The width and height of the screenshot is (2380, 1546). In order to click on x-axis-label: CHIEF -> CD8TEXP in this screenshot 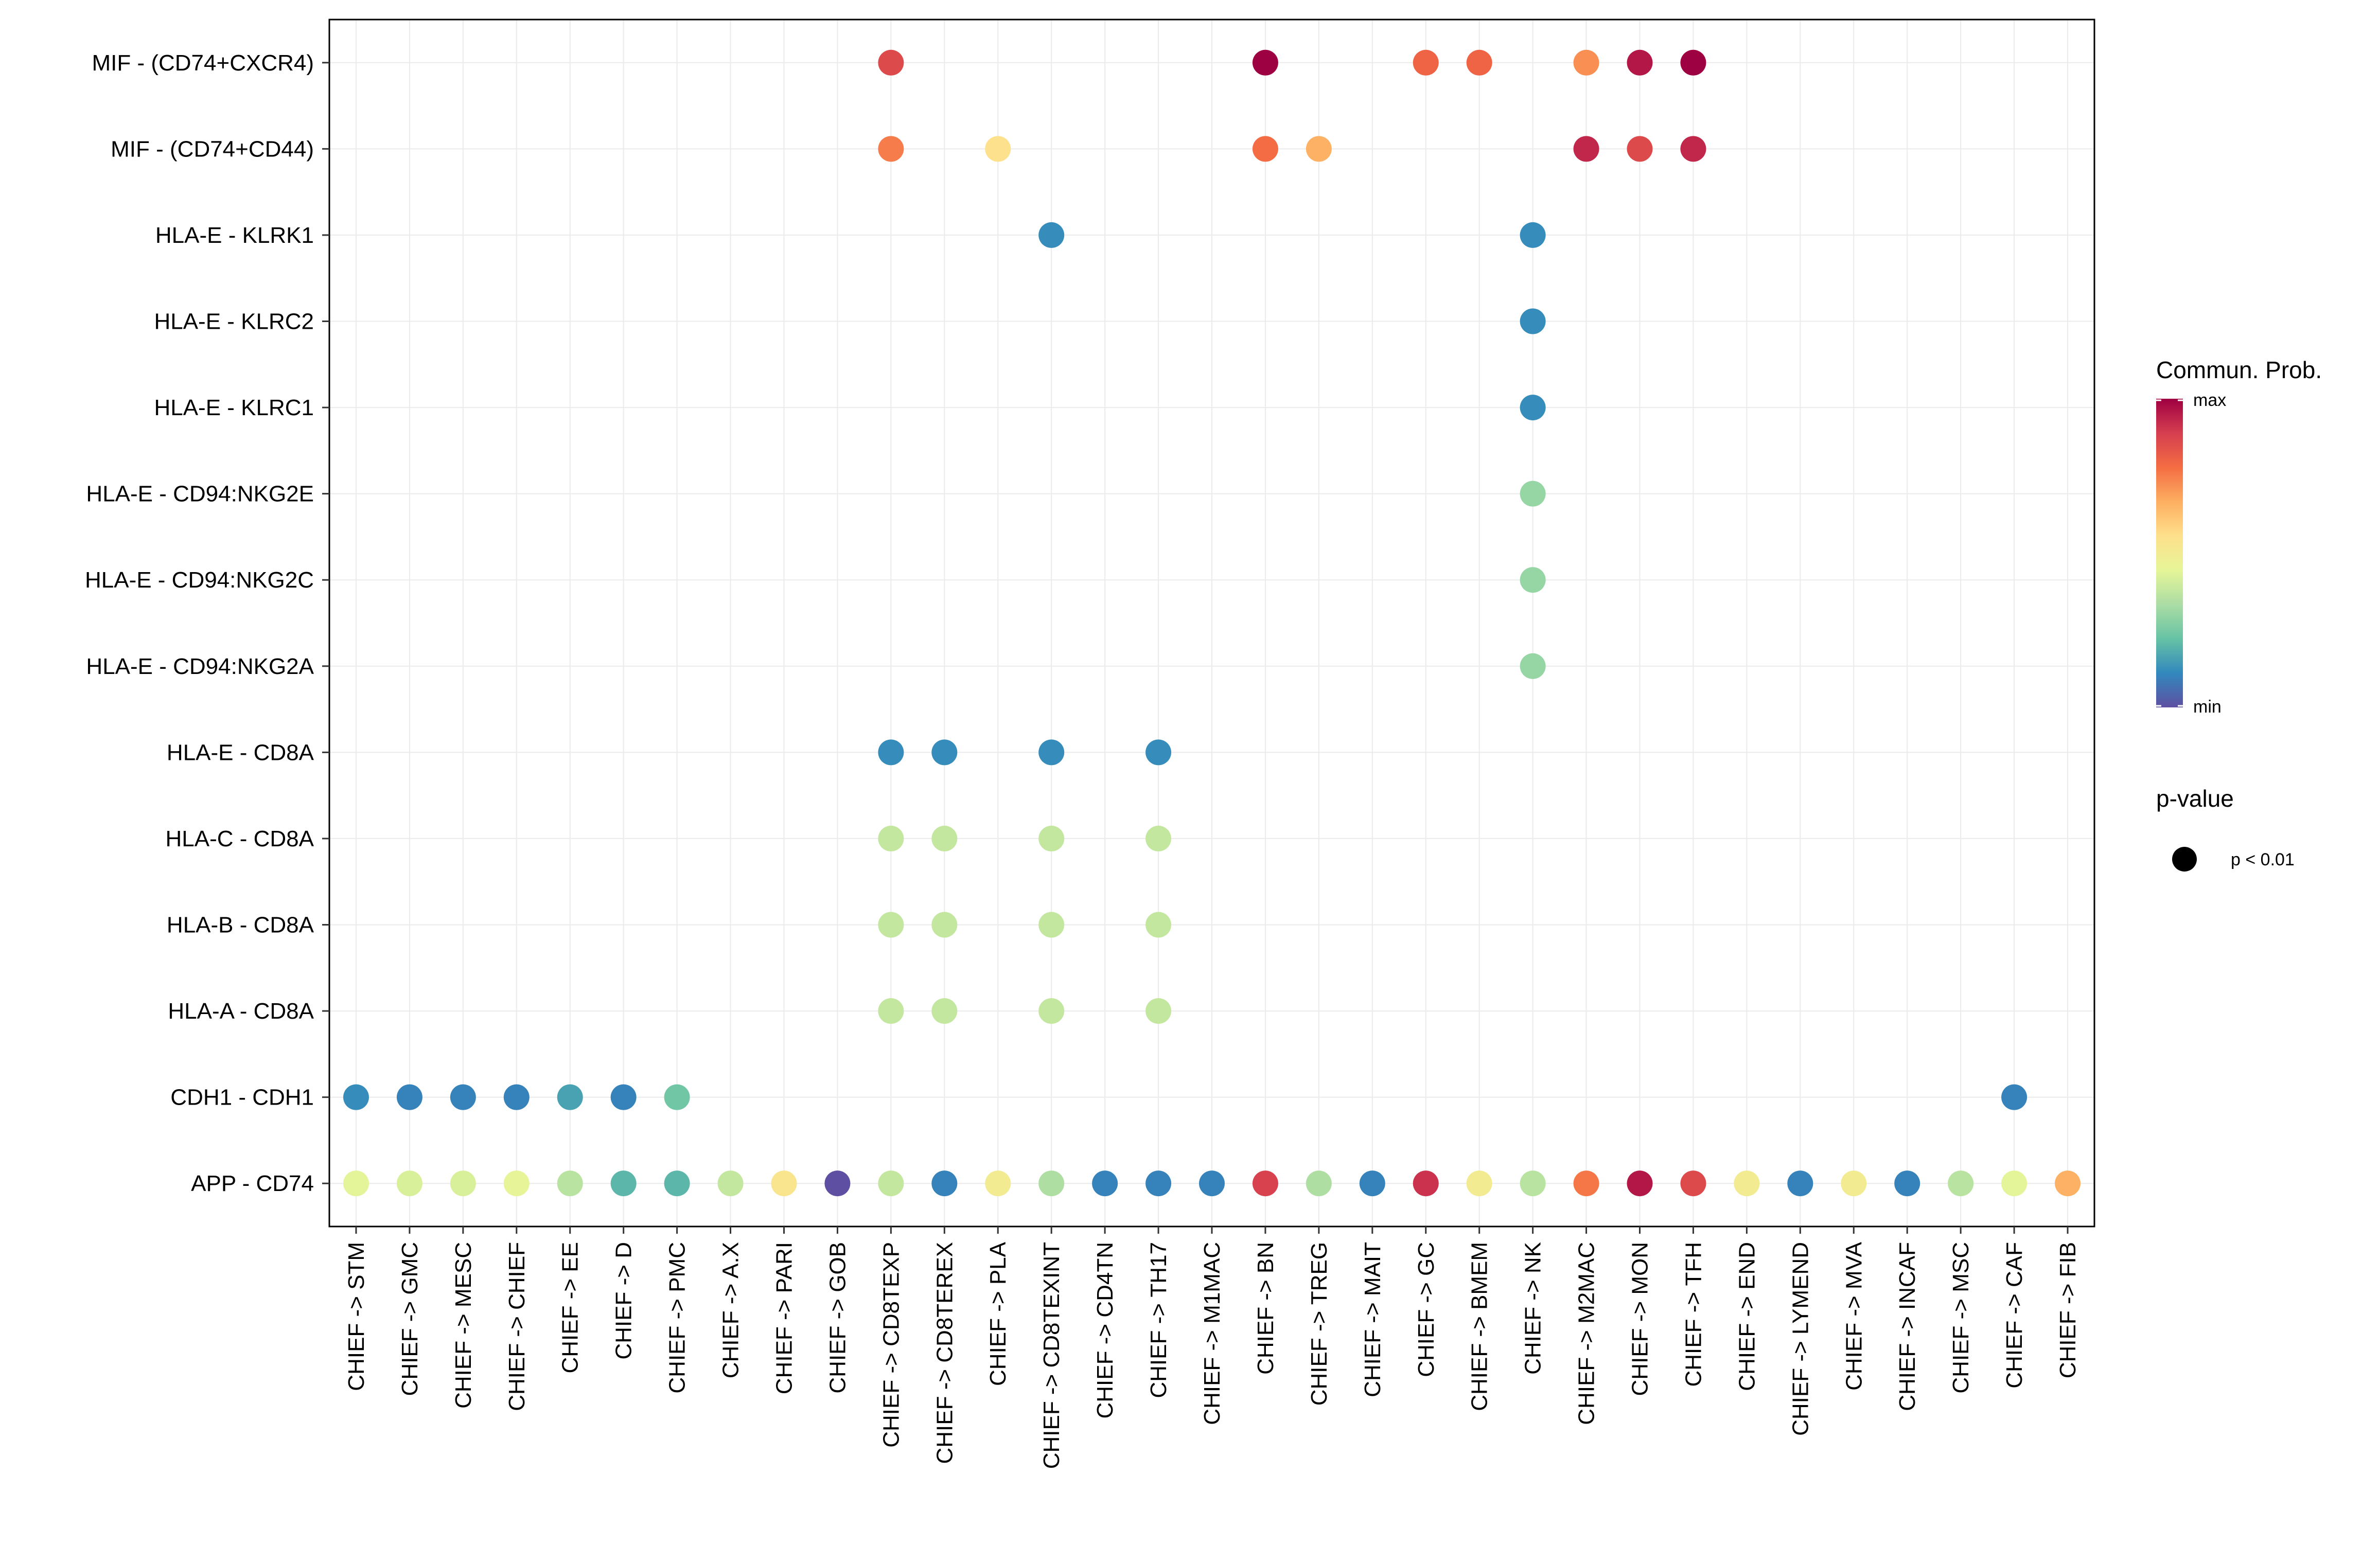, I will do `click(891, 1345)`.